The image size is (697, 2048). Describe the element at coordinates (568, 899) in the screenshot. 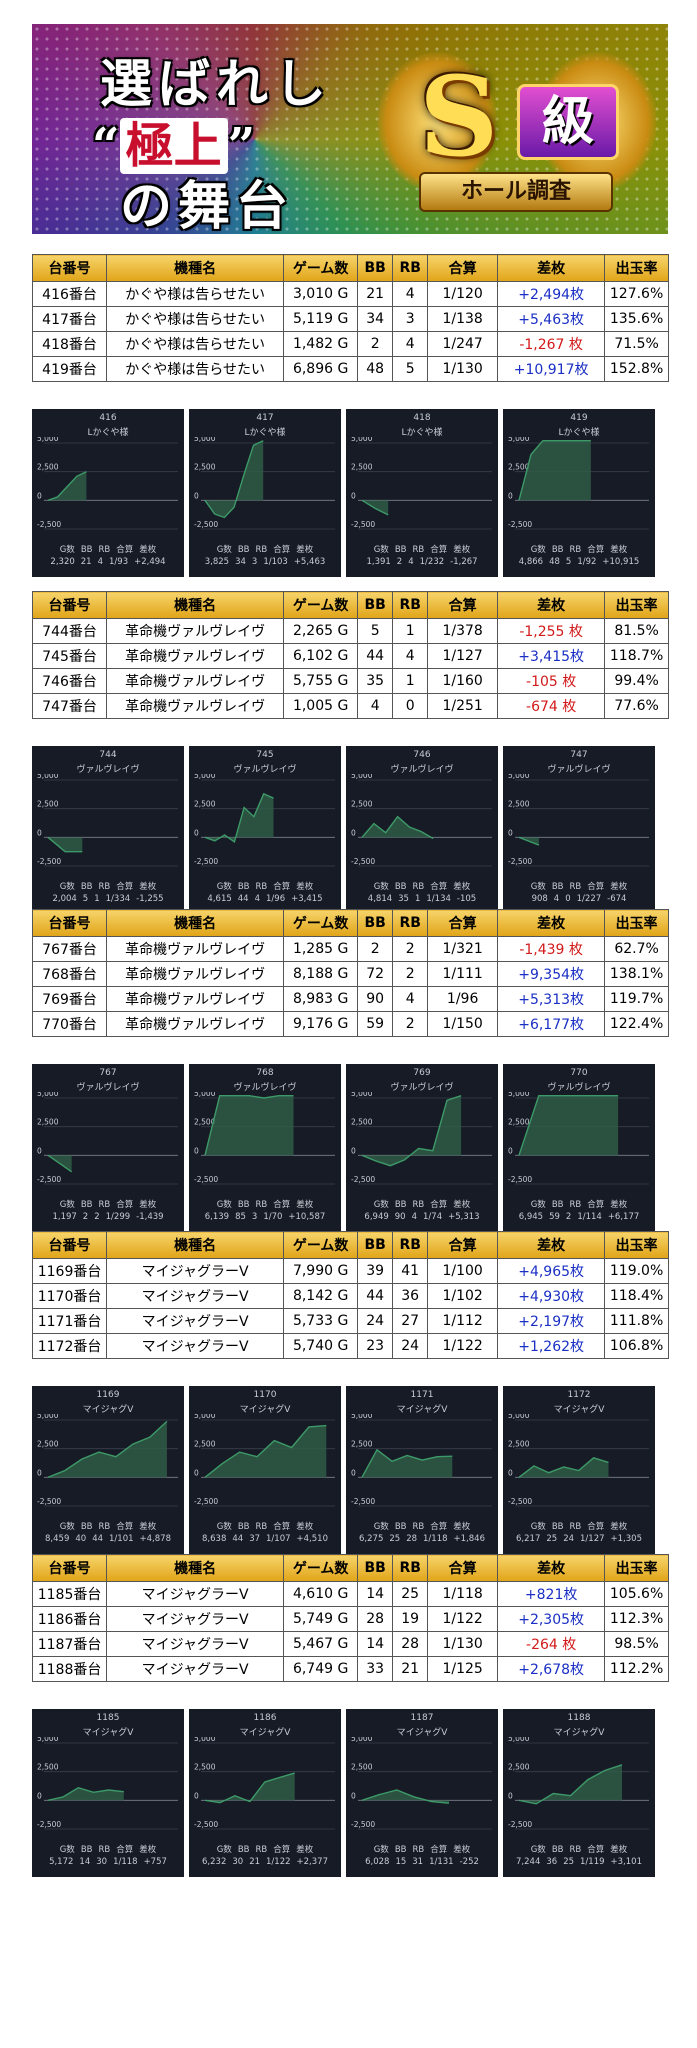

I see `stat-rb: 0` at that location.